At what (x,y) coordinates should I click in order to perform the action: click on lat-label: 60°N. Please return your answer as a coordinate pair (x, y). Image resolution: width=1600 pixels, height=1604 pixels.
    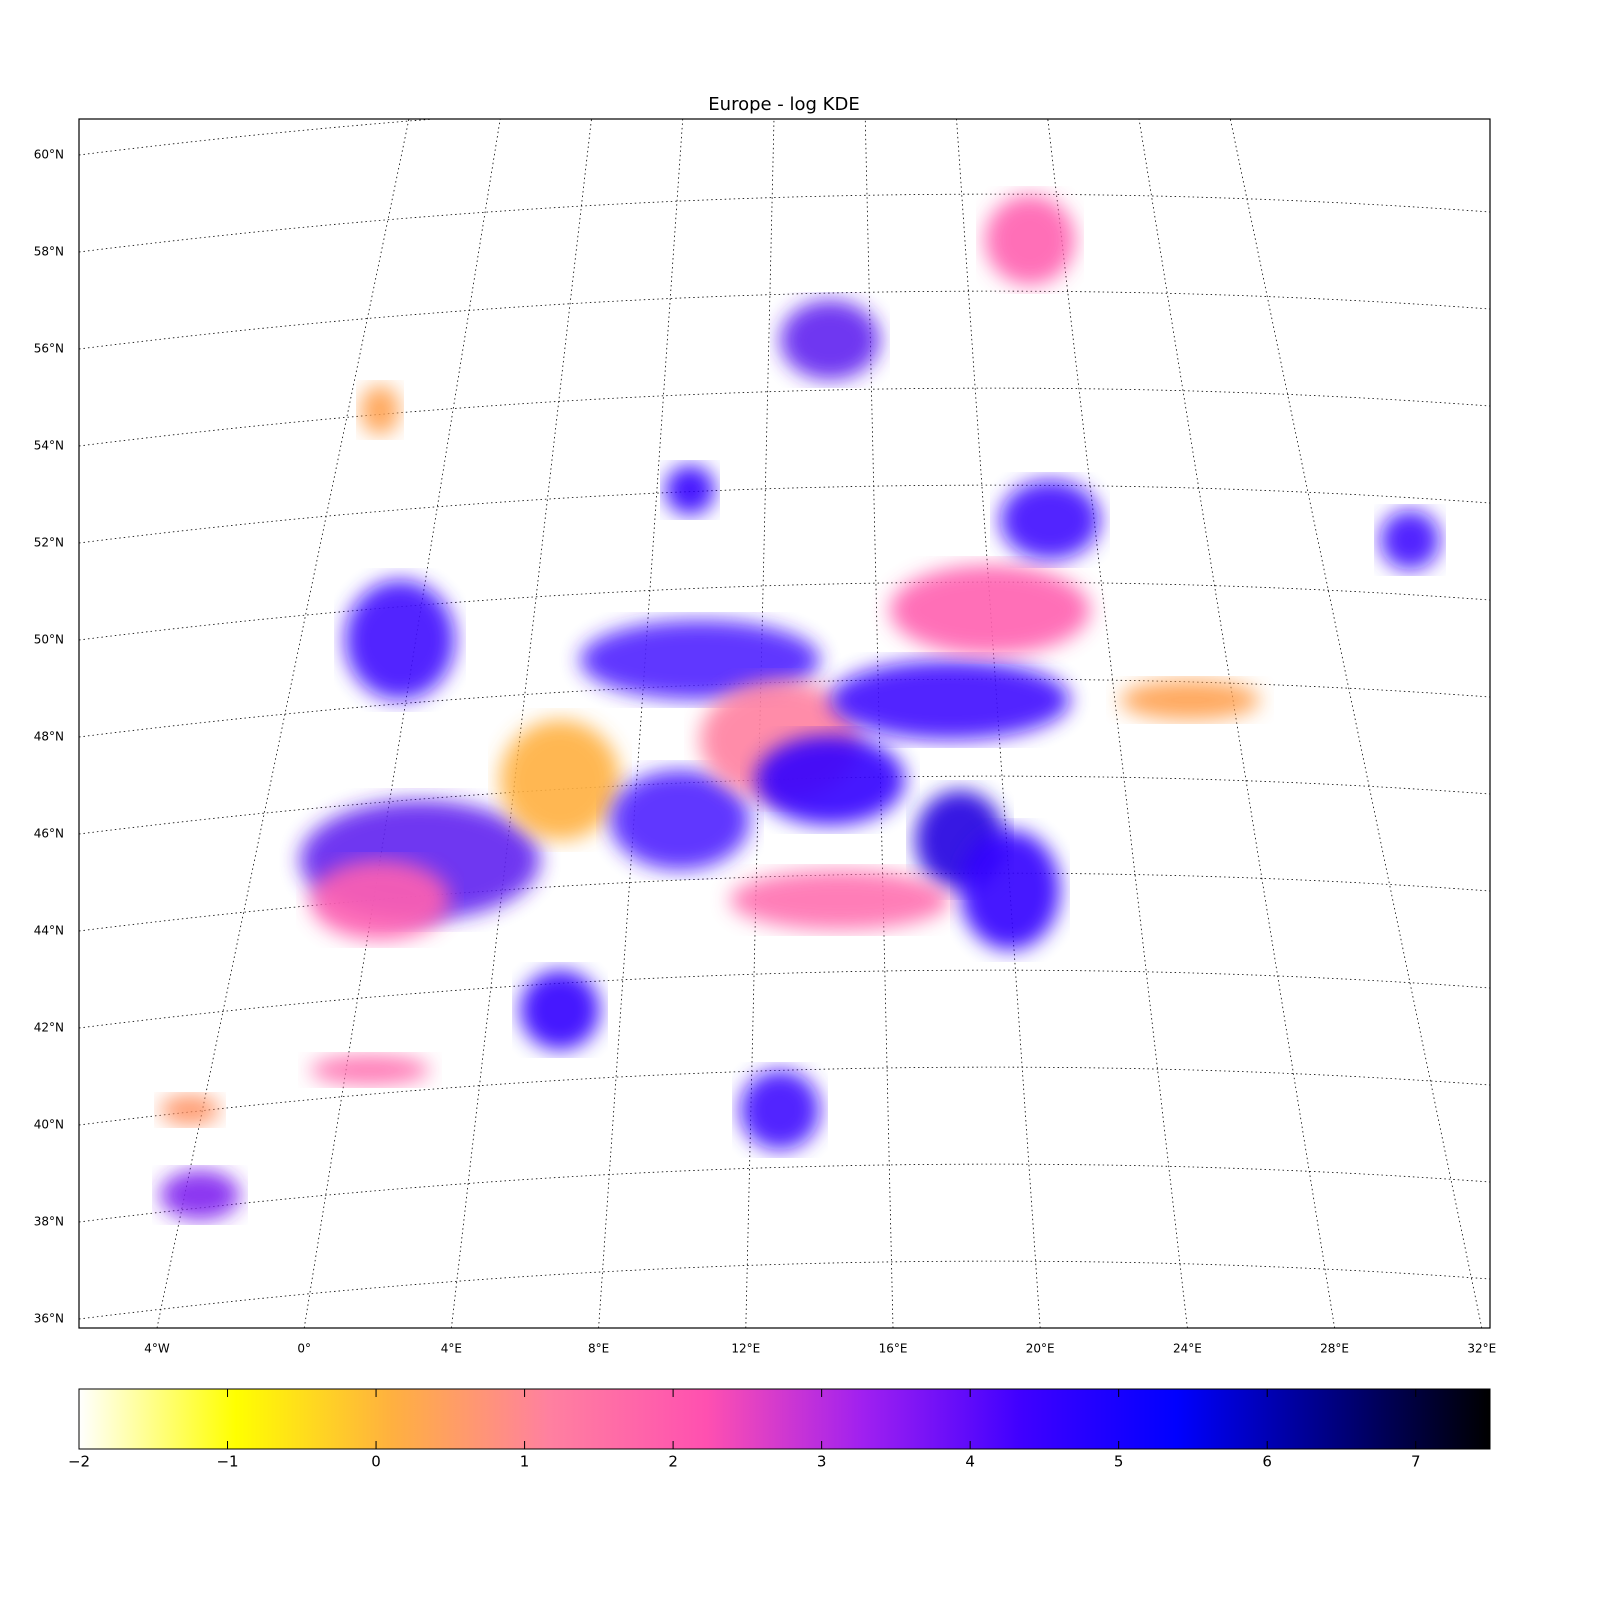
    Looking at the image, I should click on (49, 155).